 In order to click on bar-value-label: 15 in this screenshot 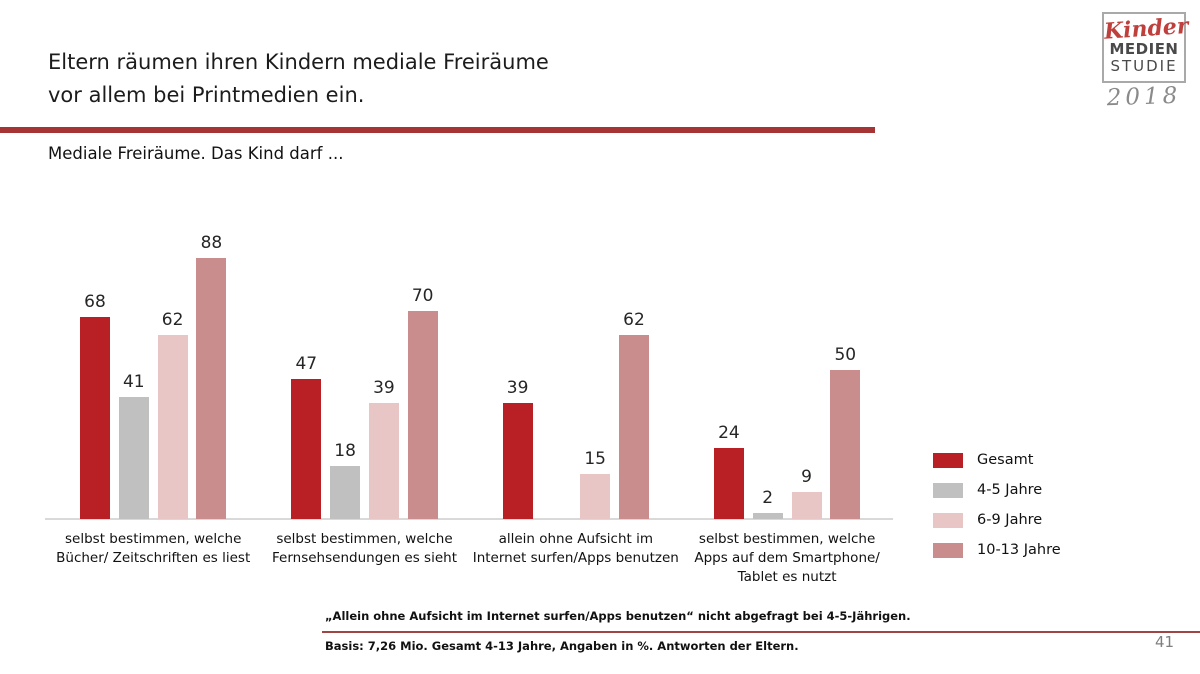, I will do `click(595, 459)`.